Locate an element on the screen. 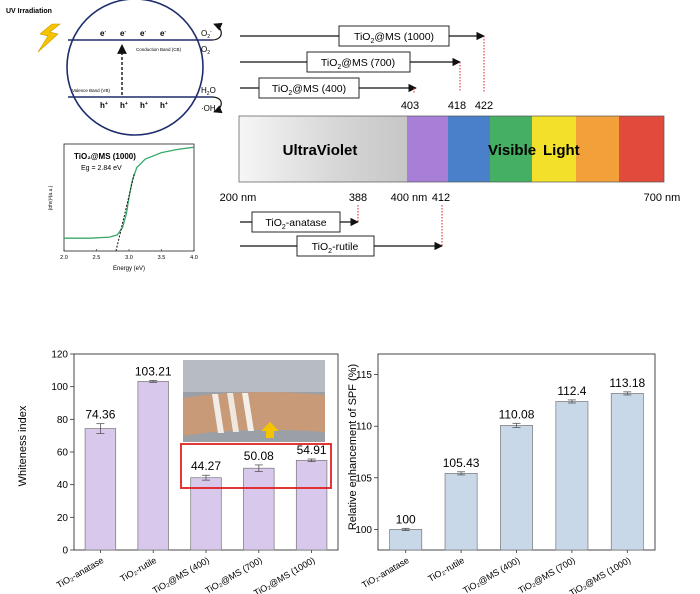 The width and height of the screenshot is (700, 594). label-box-ms1000 is located at coordinates (394, 36).